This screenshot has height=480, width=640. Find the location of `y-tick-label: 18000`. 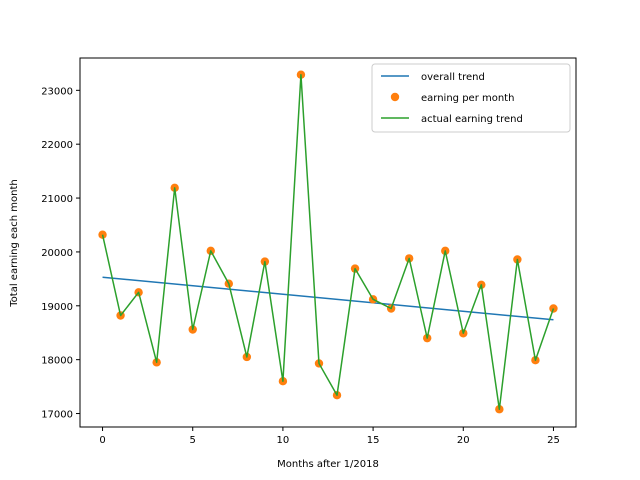

y-tick-label: 18000 is located at coordinates (57, 361).